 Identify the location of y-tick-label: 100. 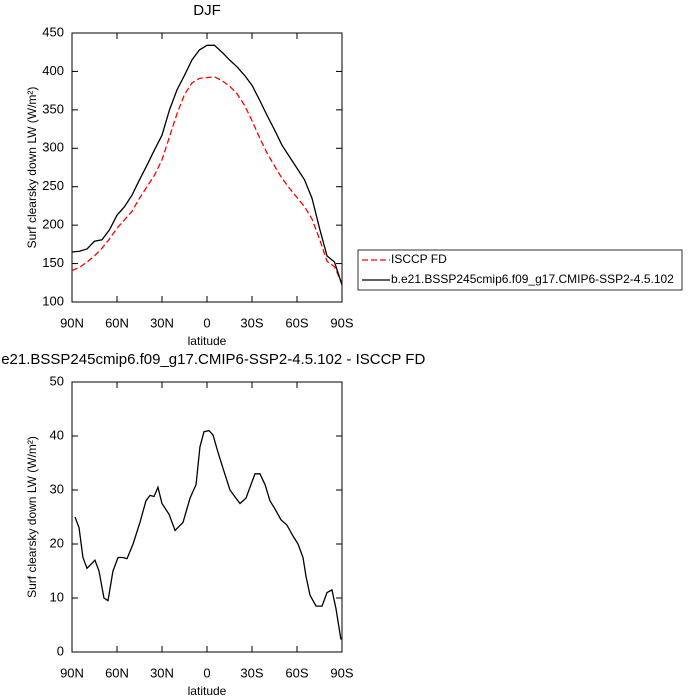
(53, 300).